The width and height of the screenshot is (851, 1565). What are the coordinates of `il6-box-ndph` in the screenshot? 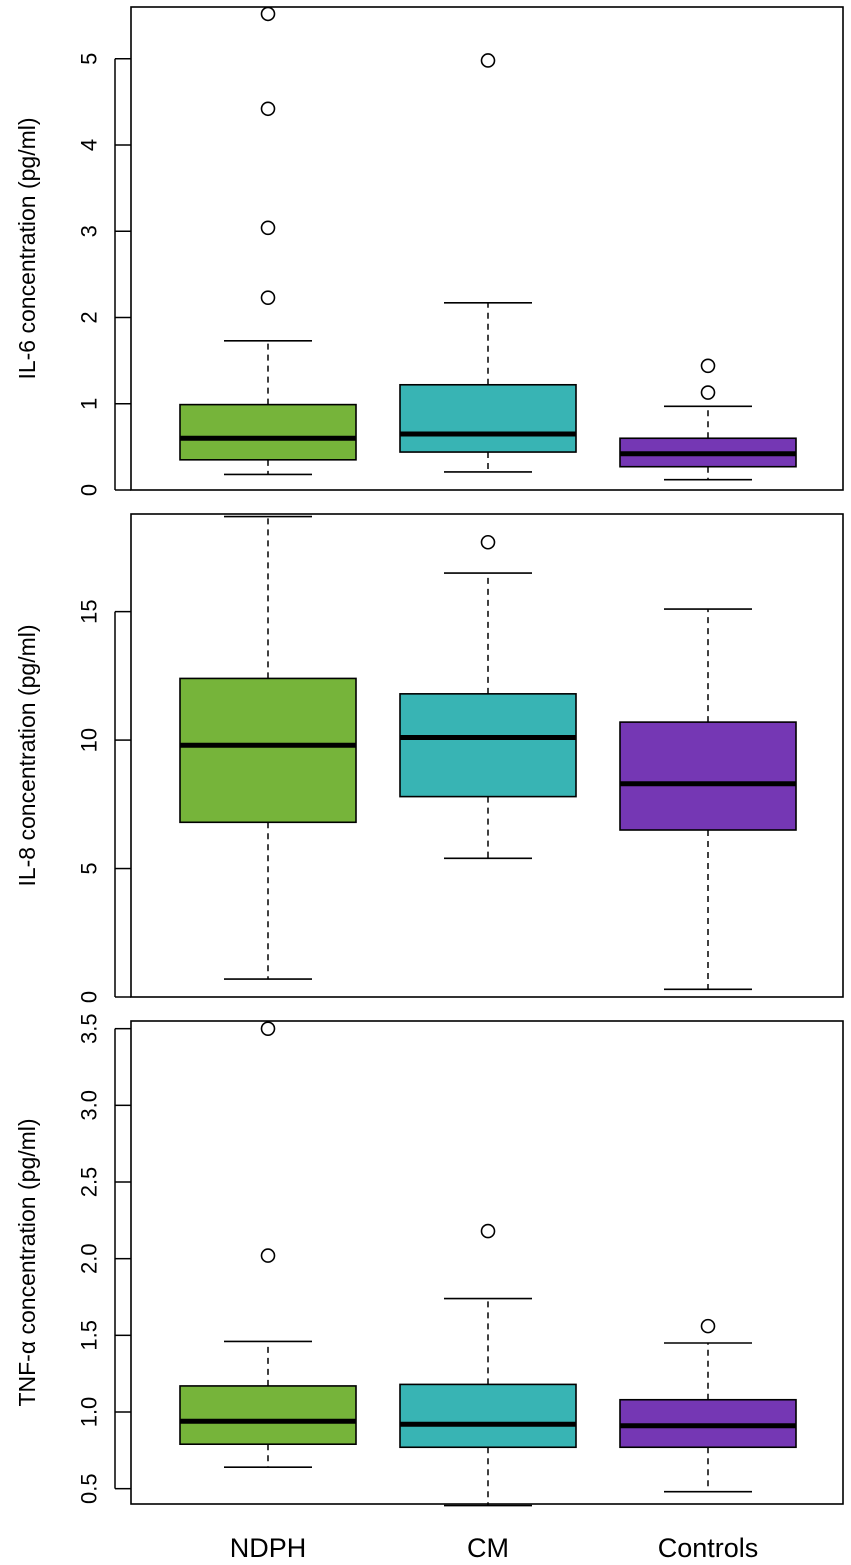 It's located at (268, 241).